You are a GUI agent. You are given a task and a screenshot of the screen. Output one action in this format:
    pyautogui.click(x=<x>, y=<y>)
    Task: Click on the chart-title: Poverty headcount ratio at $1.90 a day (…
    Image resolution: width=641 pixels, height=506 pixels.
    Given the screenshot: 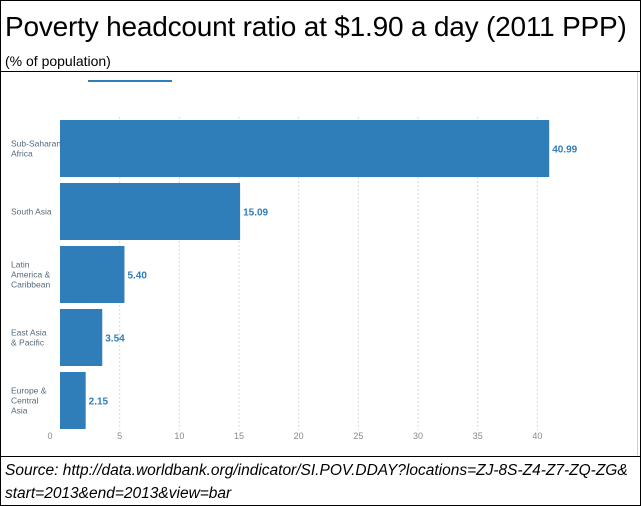 What is the action you would take?
    pyautogui.click(x=316, y=26)
    